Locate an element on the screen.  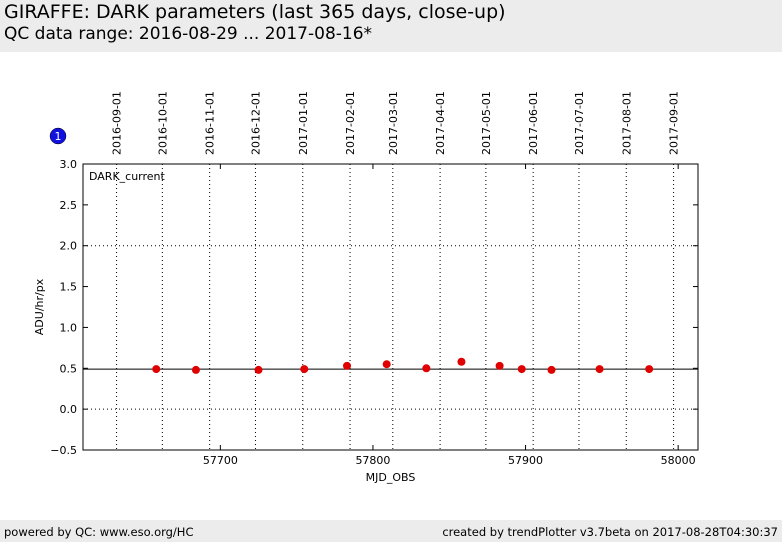
y-axis-label: ADU/hr/px is located at coordinates (39, 306).